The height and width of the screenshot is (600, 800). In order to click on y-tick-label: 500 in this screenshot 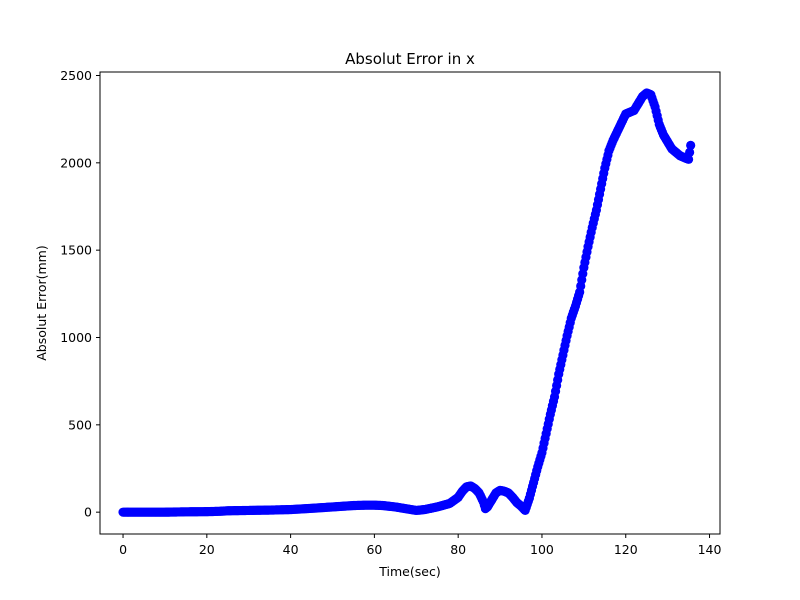, I will do `click(80, 424)`.